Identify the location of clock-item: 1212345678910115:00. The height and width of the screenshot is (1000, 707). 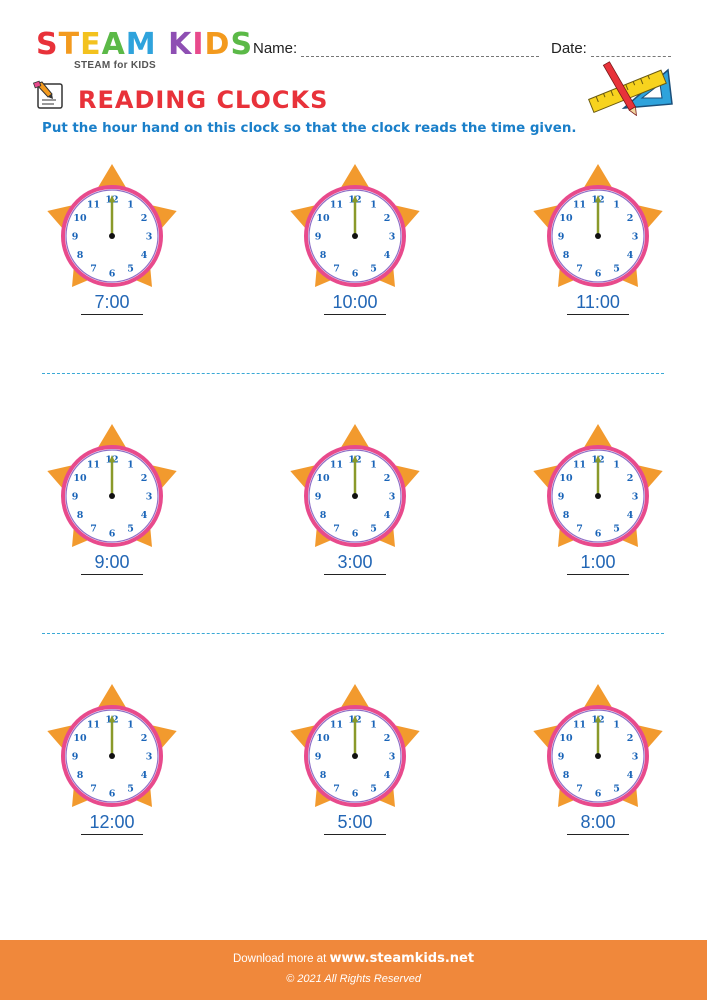
(355, 752).